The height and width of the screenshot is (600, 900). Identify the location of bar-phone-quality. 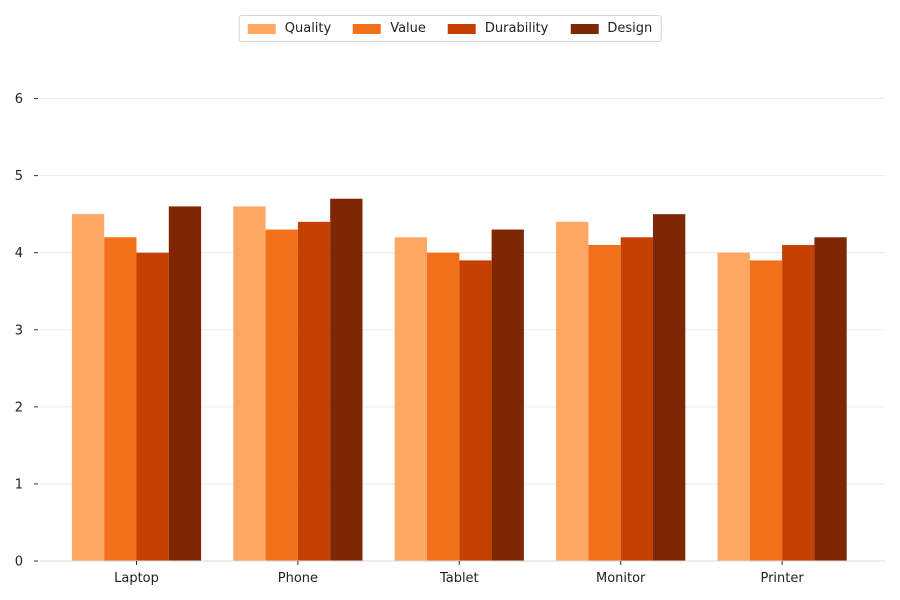
(249, 383).